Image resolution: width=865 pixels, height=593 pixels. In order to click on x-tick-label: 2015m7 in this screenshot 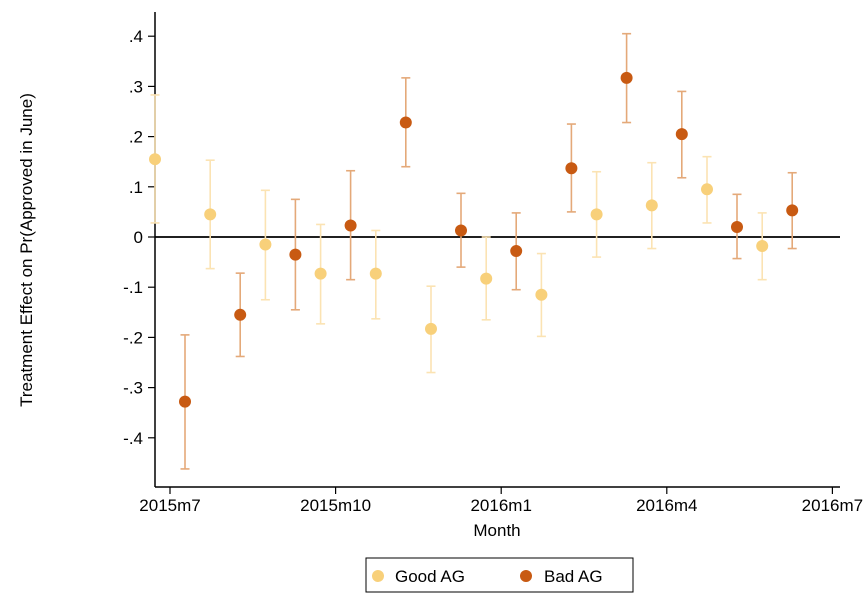, I will do `click(169, 505)`.